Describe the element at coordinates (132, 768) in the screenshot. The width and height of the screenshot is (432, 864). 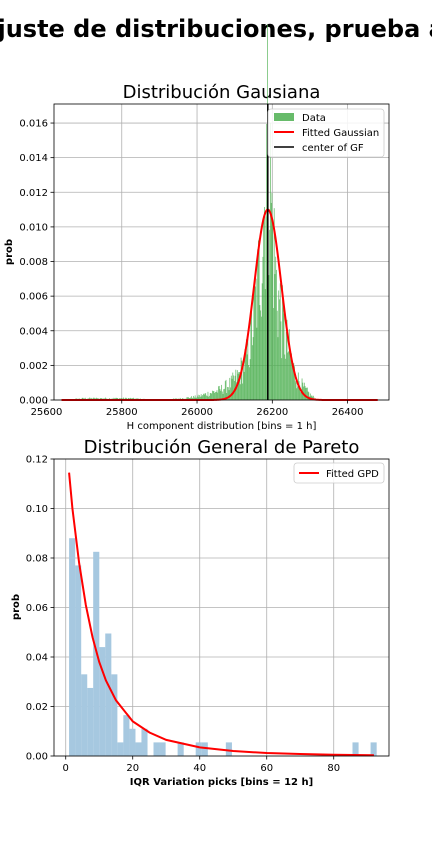
I see `pareto-x-tick-label: 20` at that location.